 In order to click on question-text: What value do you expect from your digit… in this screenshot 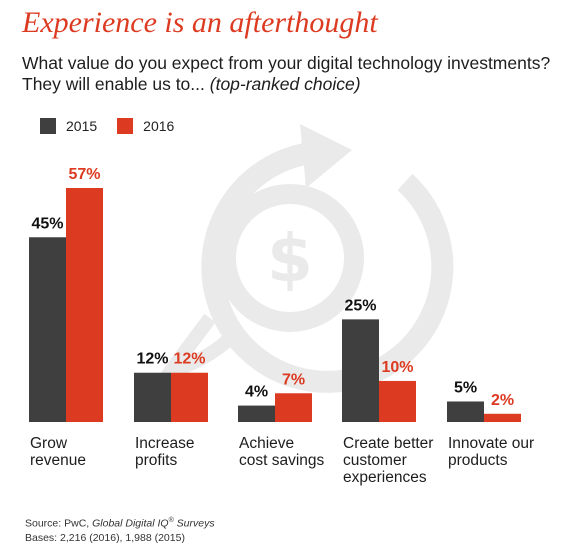, I will do `click(286, 73)`.